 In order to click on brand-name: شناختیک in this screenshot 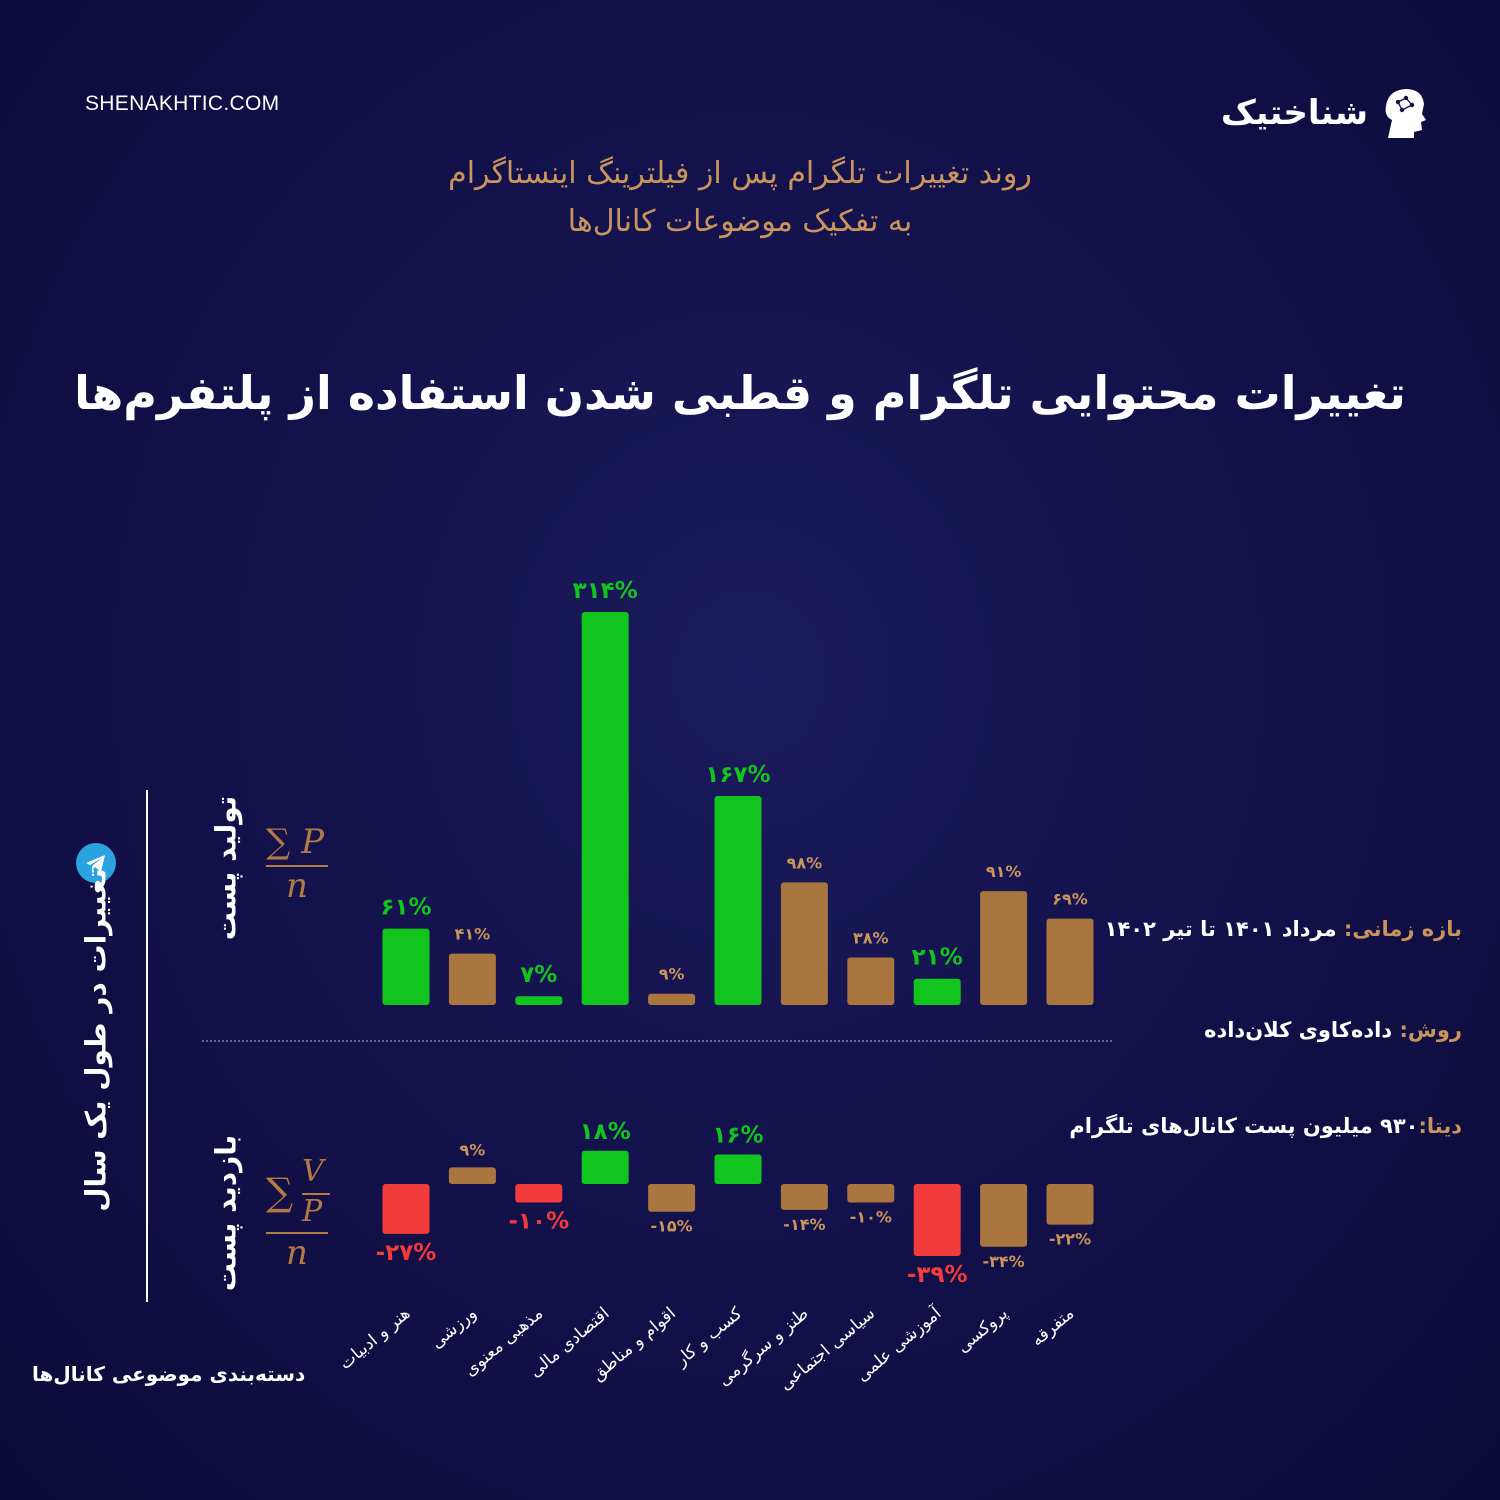, I will do `click(1294, 113)`.